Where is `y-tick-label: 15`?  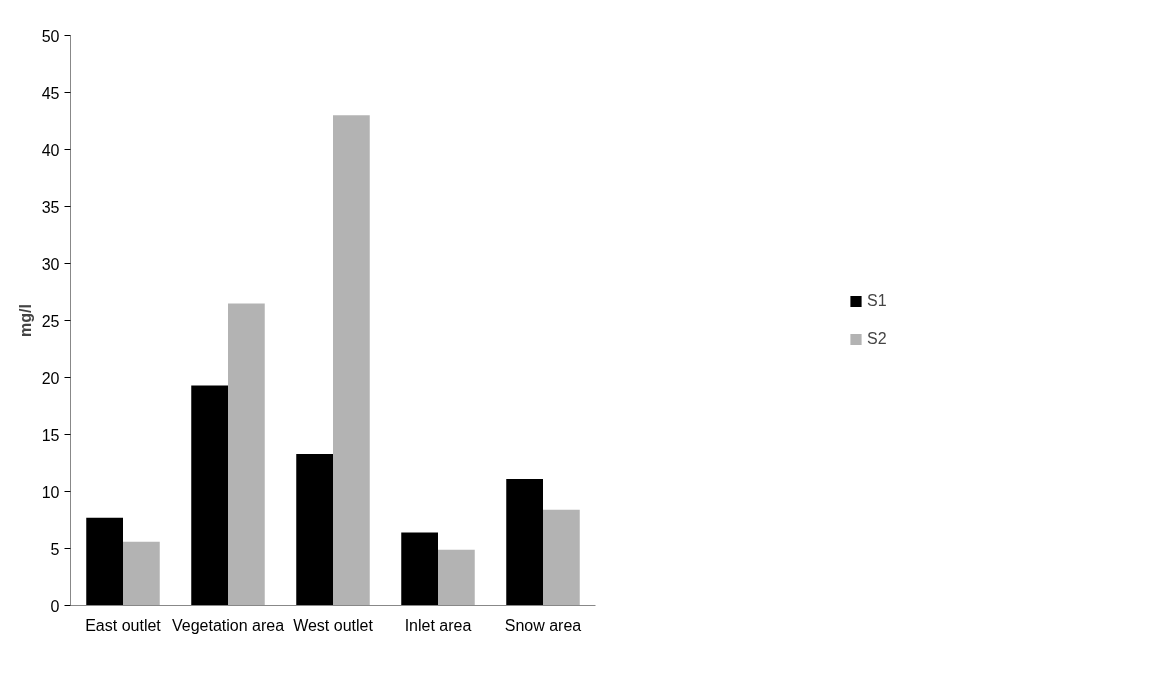 y-tick-label: 15 is located at coordinates (50, 435).